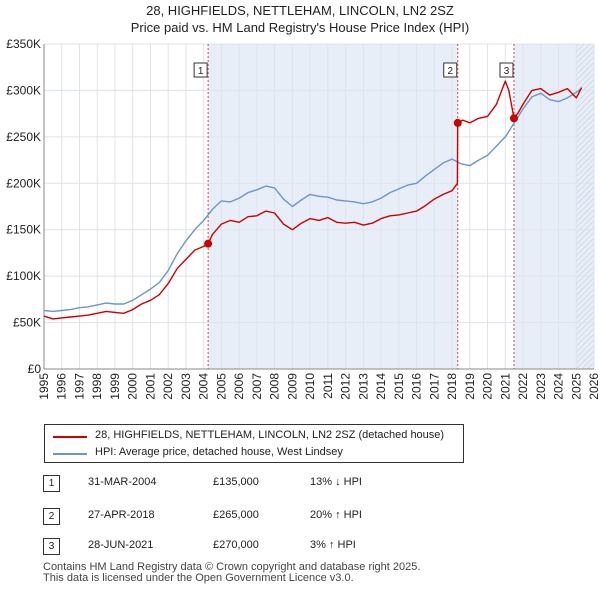 The width and height of the screenshot is (600, 590). I want to click on legend-swatch-property, so click(70, 437).